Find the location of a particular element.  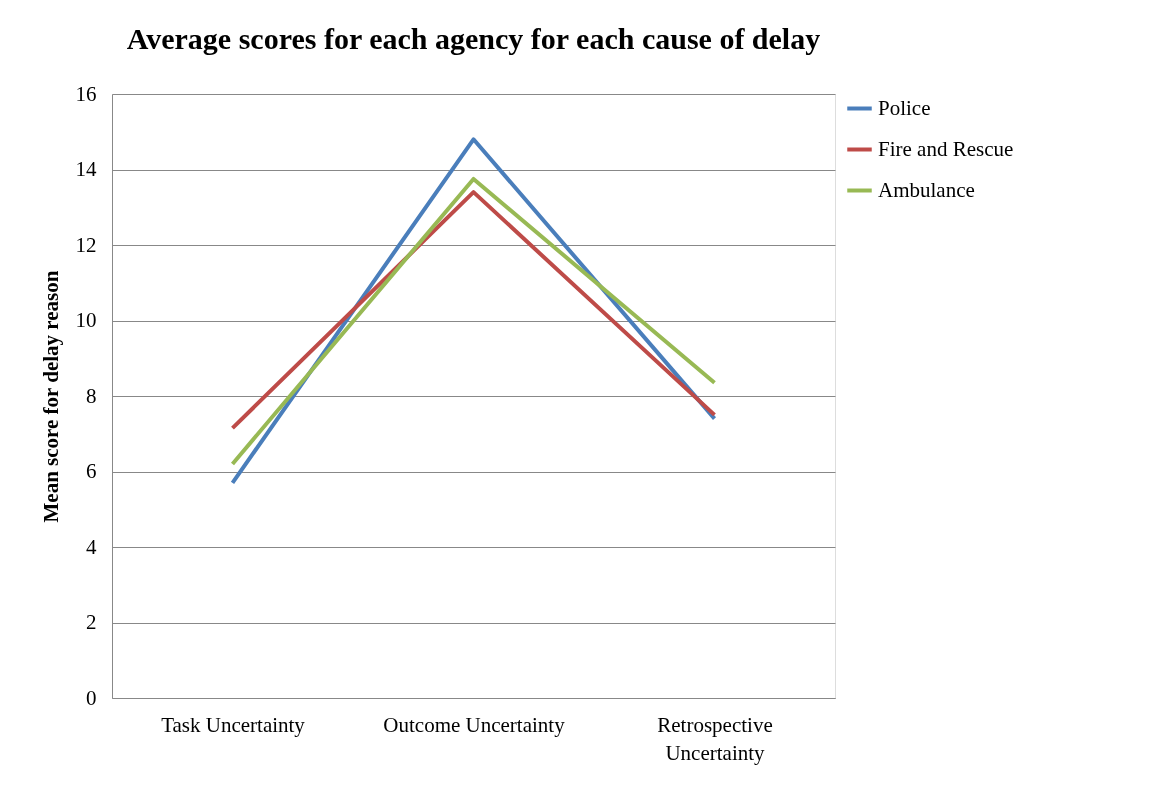

y-tick-label: 2 is located at coordinates (91, 622).